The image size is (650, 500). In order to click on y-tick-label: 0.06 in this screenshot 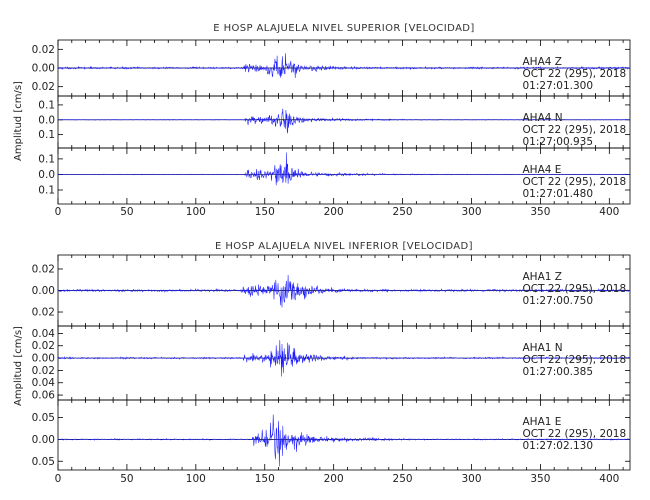, I will do `click(44, 396)`.